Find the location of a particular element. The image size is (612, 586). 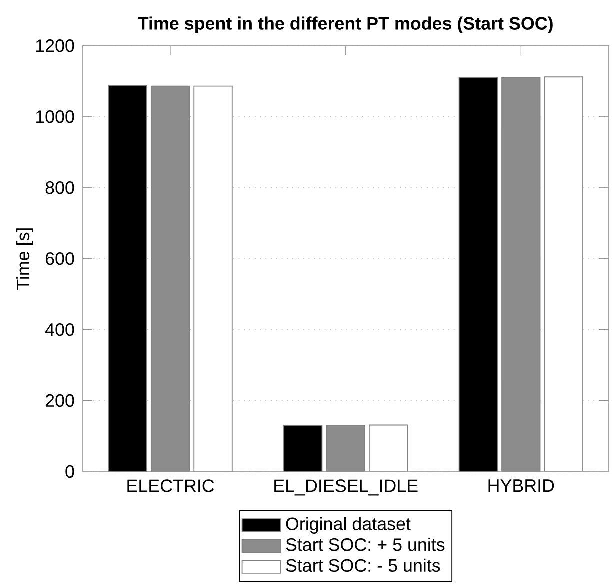

legend-label: Original dataset is located at coordinates (348, 525).